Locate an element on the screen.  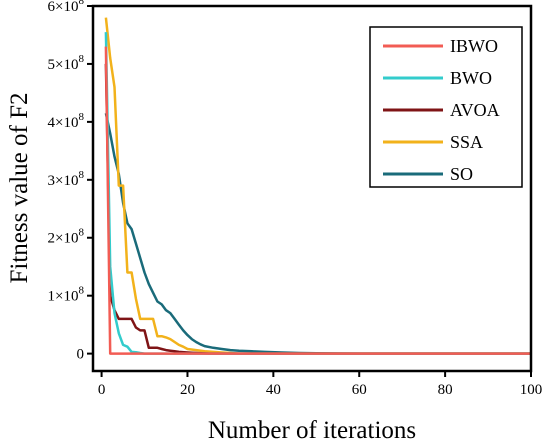
legend: IBWO BWO AVOA SSA SO is located at coordinates (446, 107).